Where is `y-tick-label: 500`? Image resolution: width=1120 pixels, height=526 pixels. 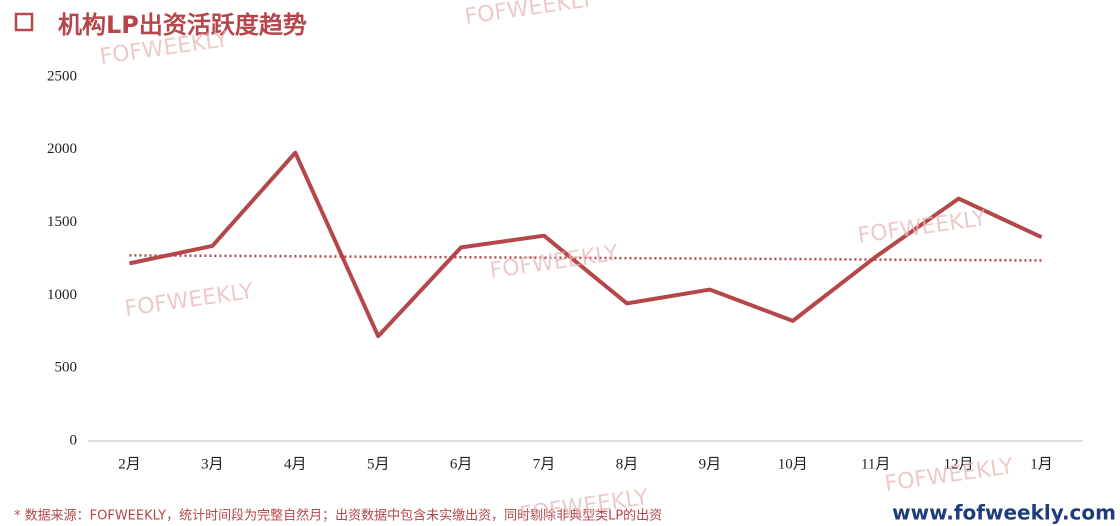
y-tick-label: 500 is located at coordinates (66, 368).